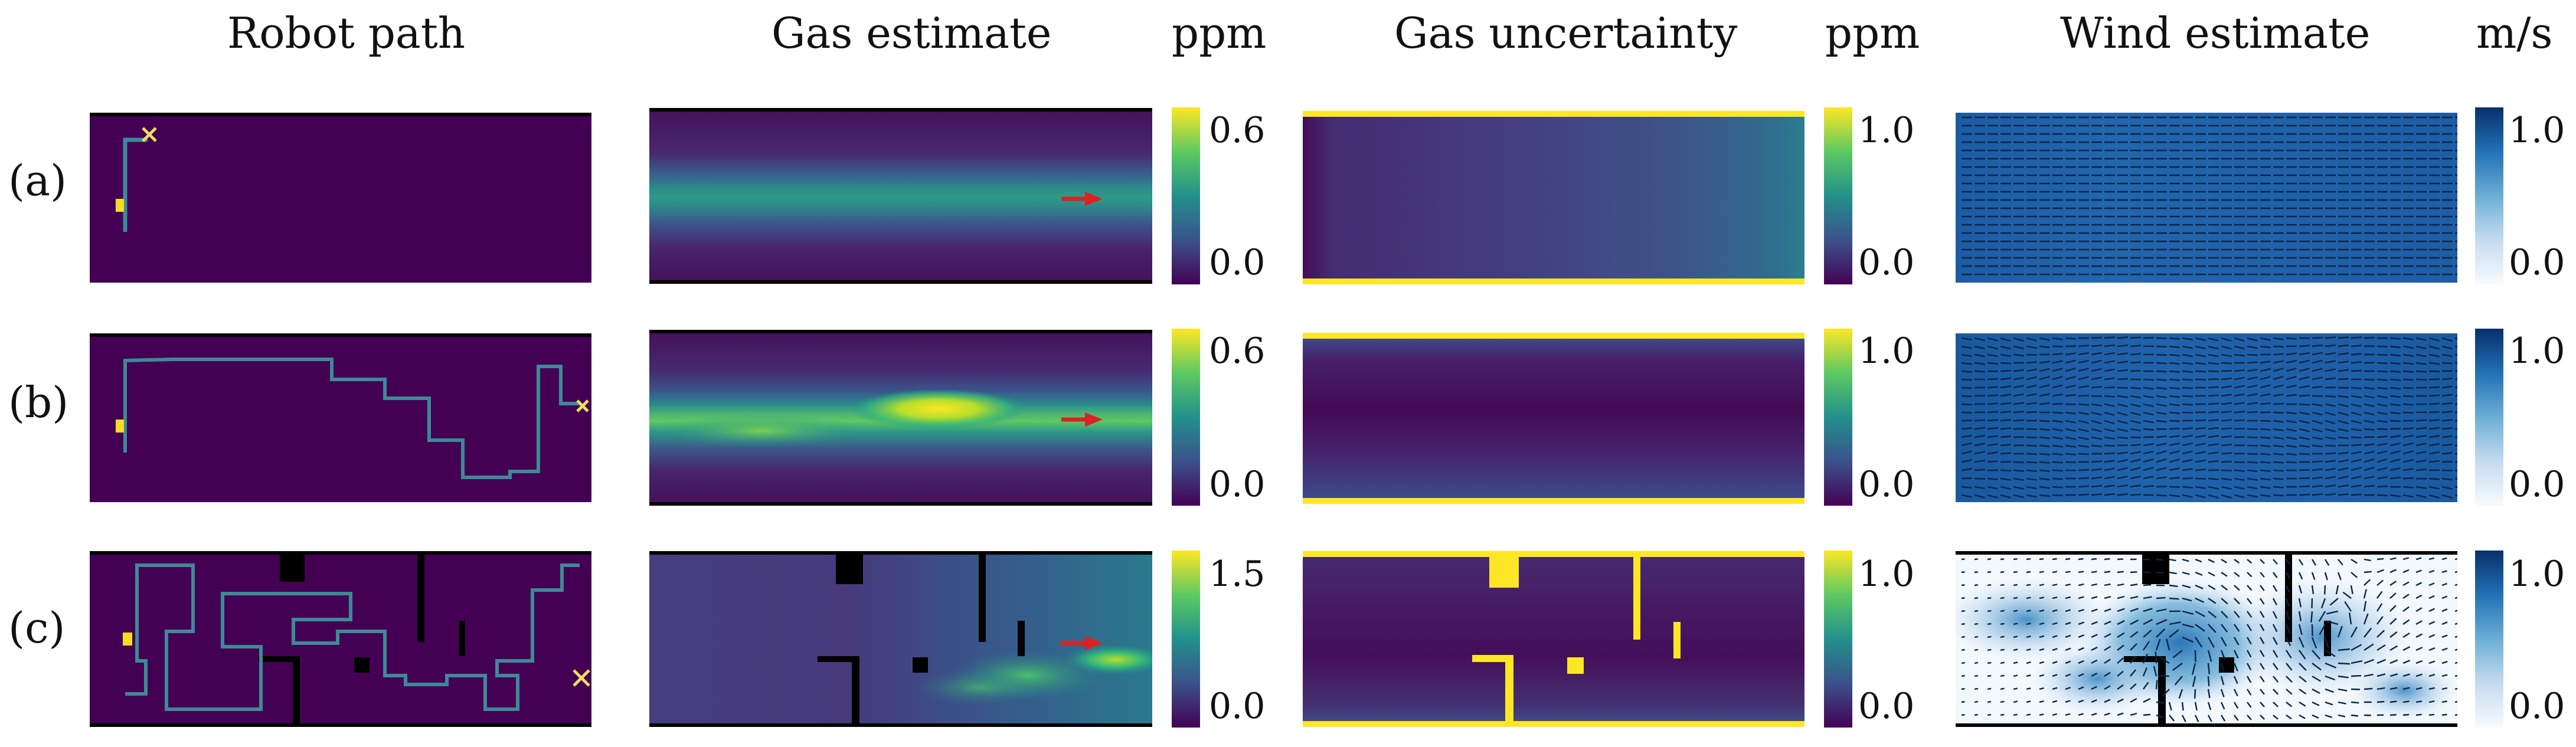 This screenshot has height=747, width=2576. What do you see at coordinates (1186, 639) in the screenshot?
I see `colorbar-gas-estimate-c` at bounding box center [1186, 639].